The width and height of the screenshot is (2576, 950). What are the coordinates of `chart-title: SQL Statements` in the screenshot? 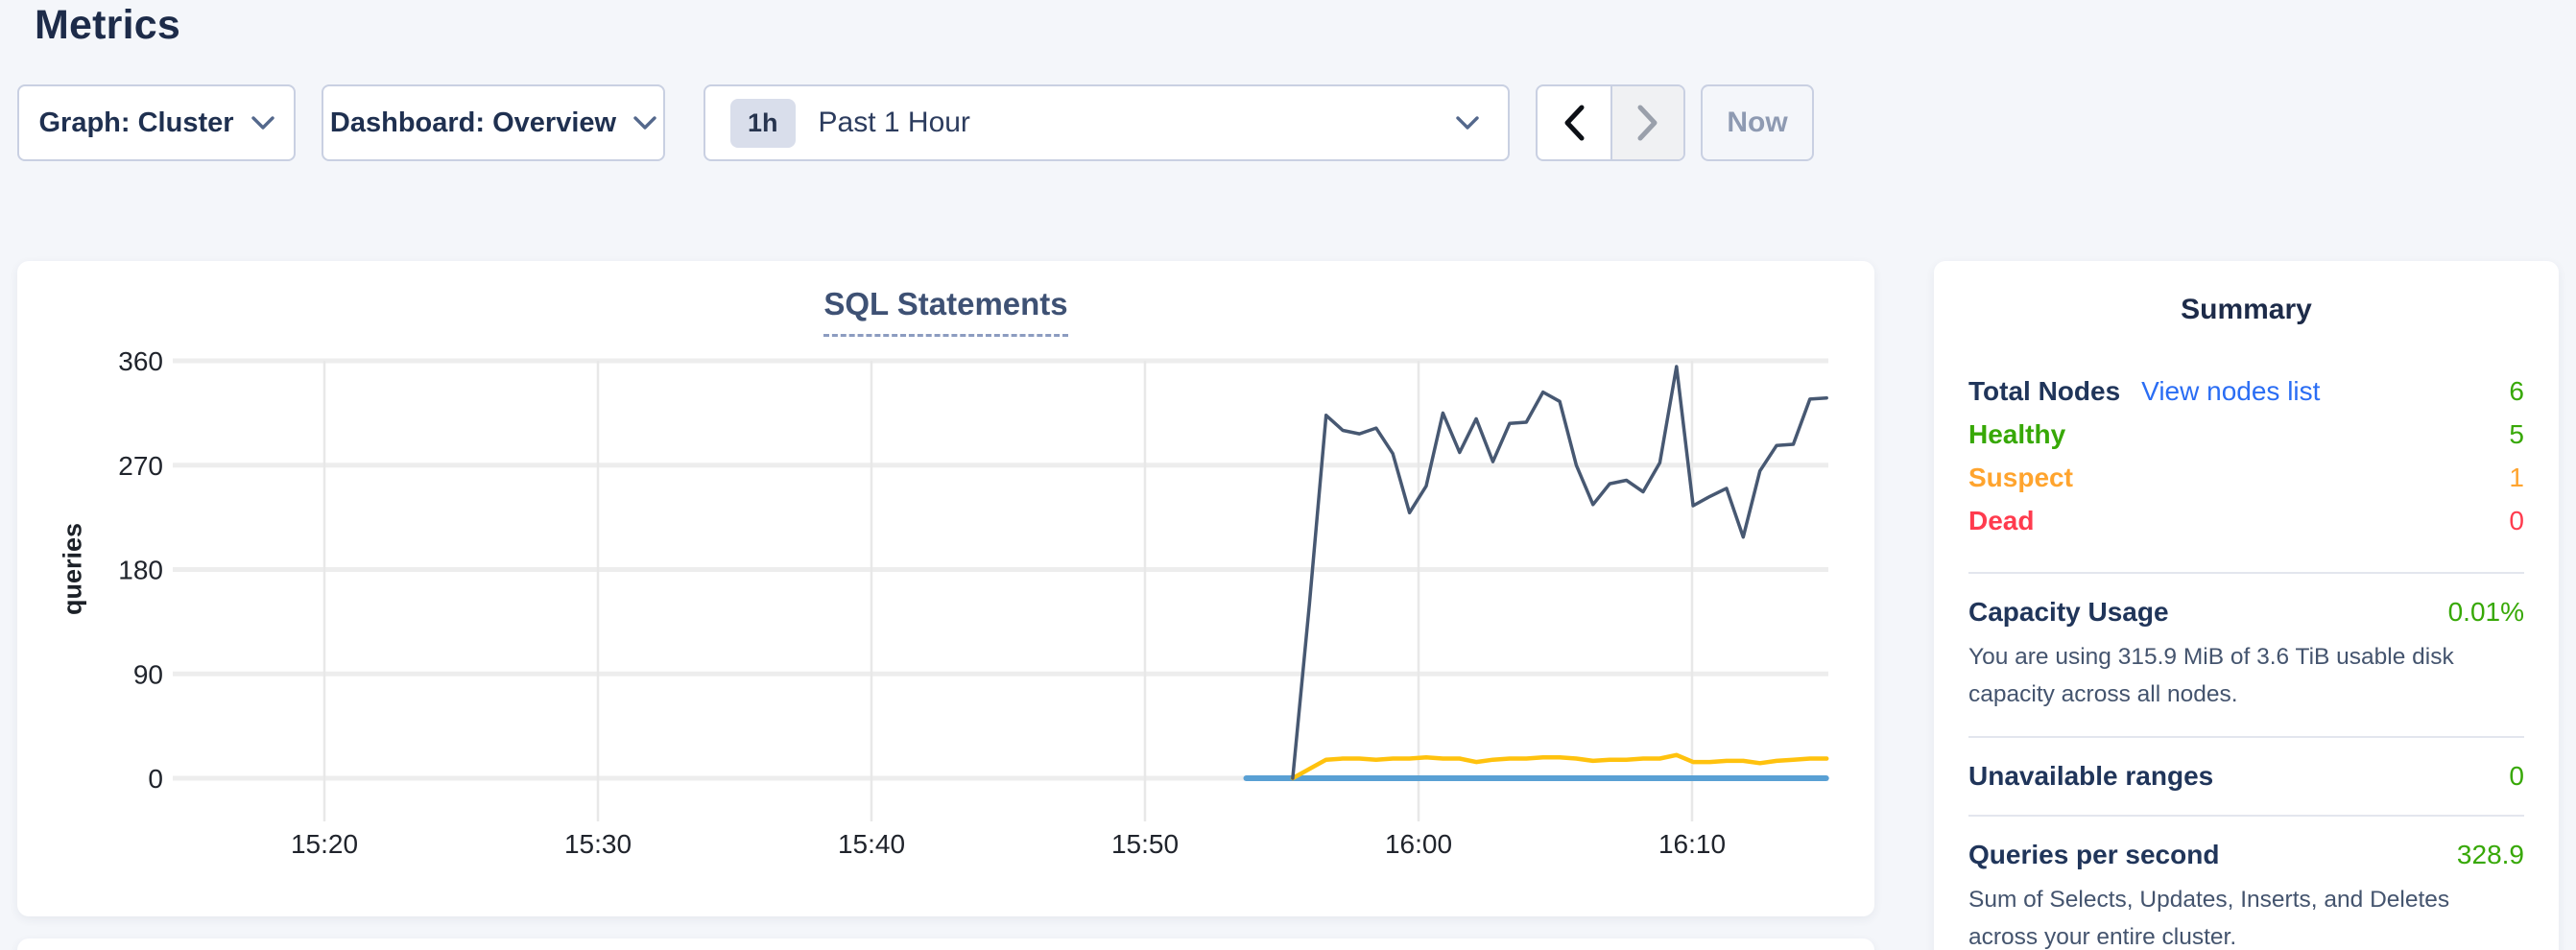 It's located at (945, 311).